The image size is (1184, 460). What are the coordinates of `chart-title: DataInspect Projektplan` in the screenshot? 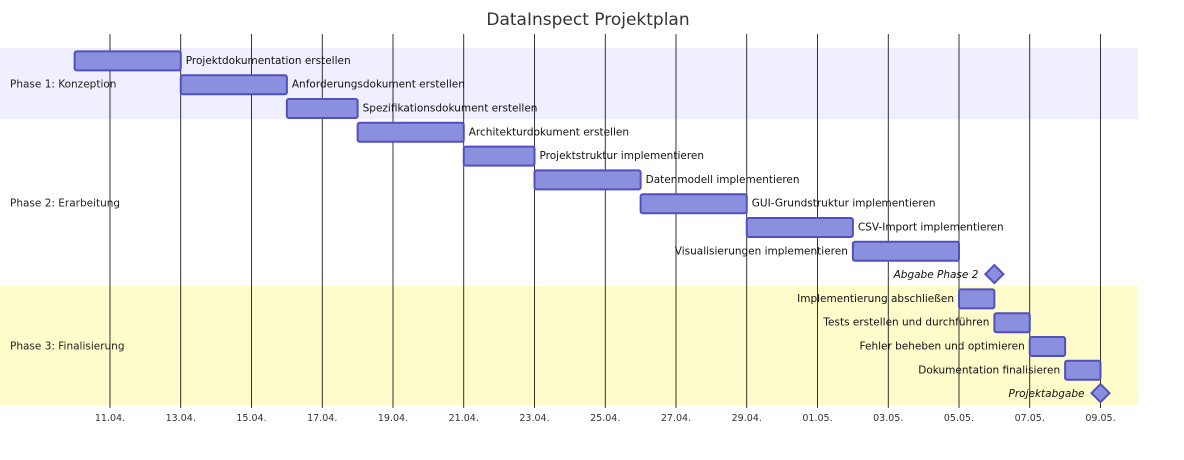 It's located at (587, 20).